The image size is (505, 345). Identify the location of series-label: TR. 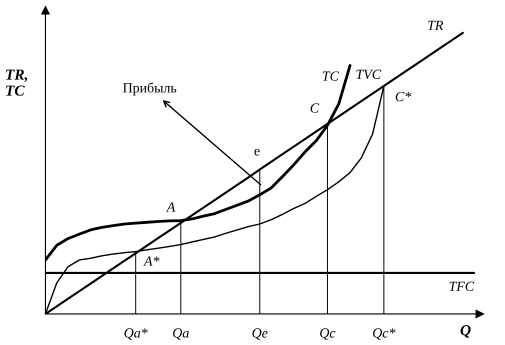
(436, 25).